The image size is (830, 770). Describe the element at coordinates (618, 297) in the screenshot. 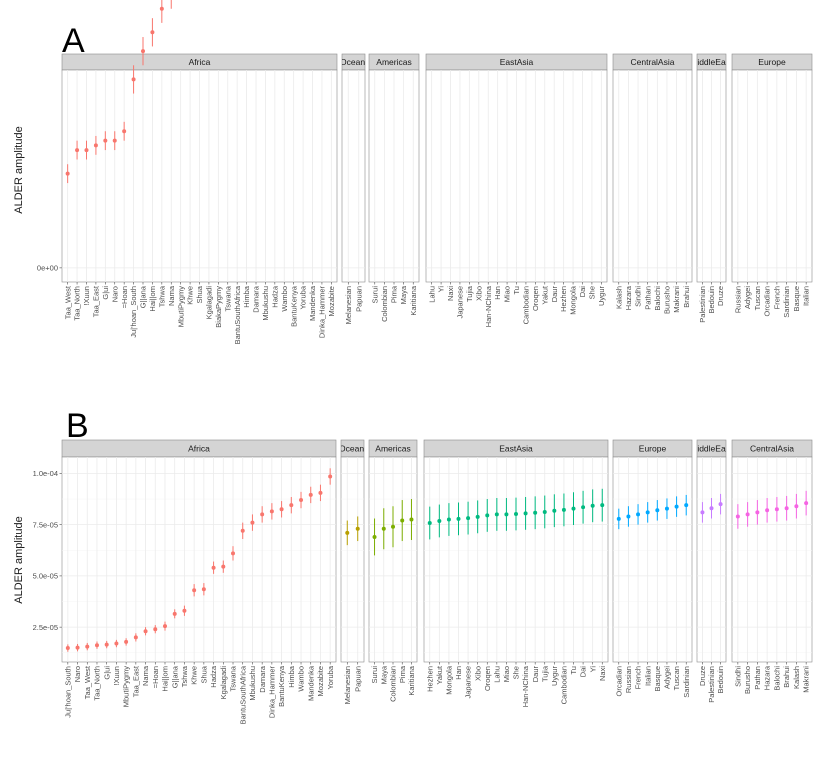

I see `x-tick-label: Kalash` at that location.